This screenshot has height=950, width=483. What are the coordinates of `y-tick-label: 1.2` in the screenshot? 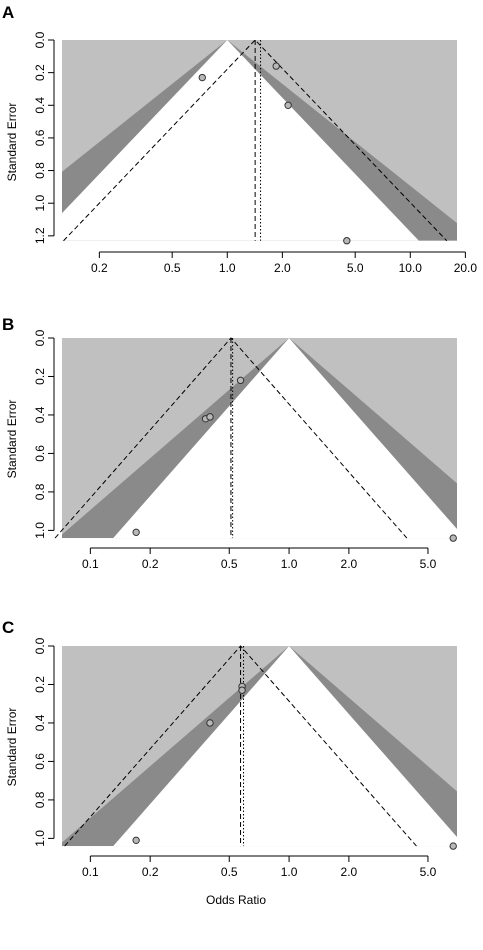 It's located at (40, 235).